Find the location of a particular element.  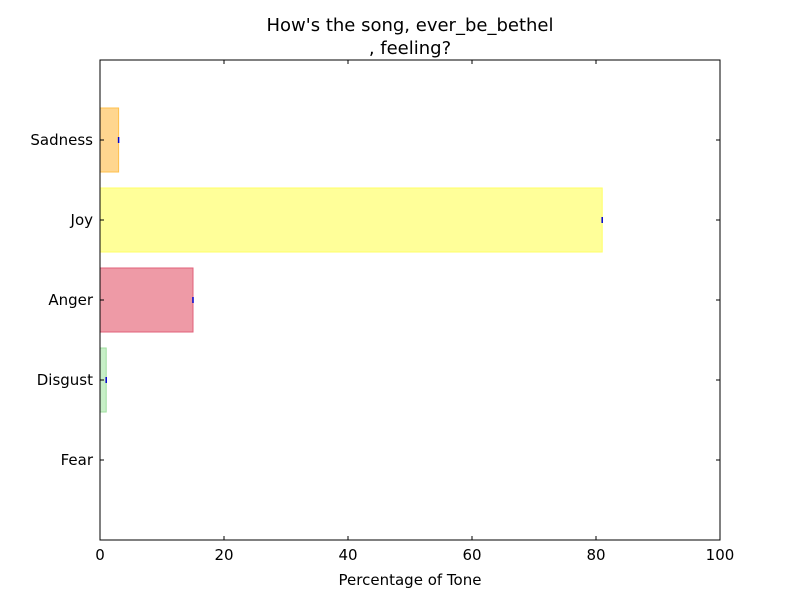

x-tick-label-0: 0 is located at coordinates (100, 555).